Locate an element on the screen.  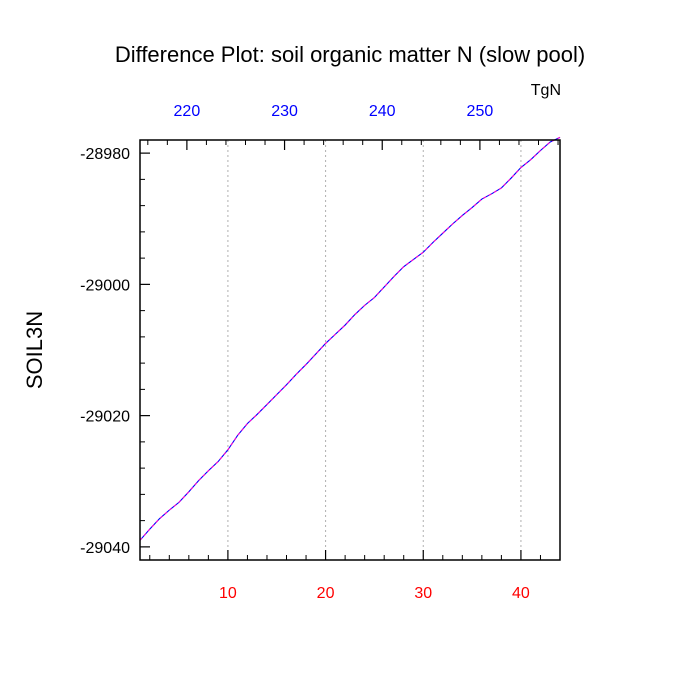
y-tick-label: -29020 is located at coordinates (105, 417).